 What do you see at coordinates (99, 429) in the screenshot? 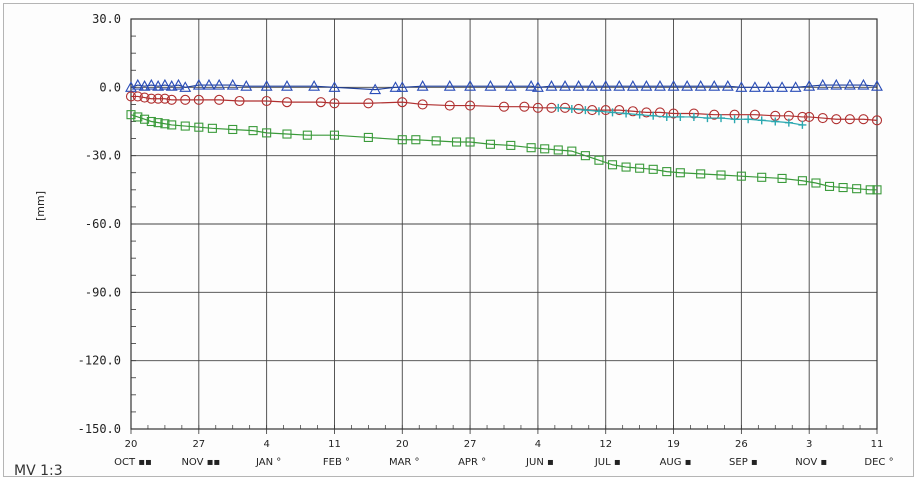
I see `y-tick-label: -150.0` at bounding box center [99, 429].